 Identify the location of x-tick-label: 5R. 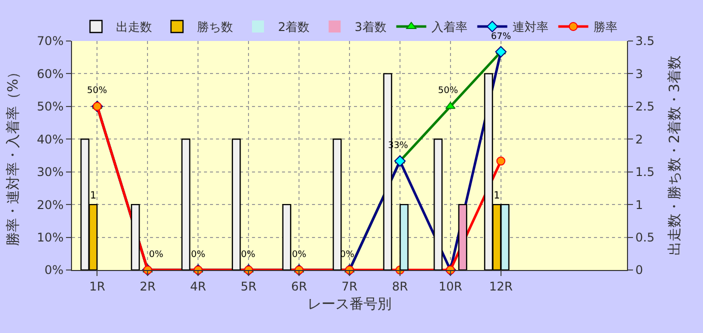
(248, 286).